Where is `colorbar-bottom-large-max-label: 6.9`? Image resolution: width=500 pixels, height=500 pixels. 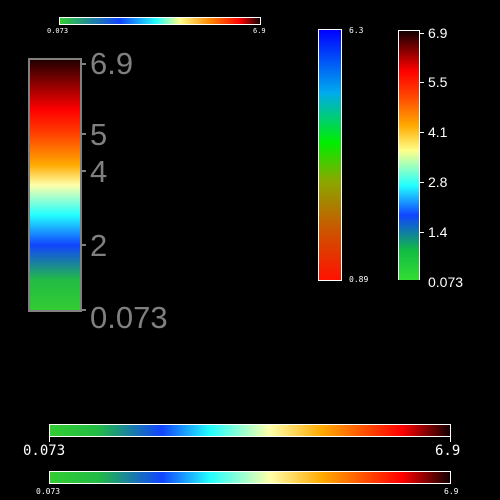
colorbar-bottom-large-max-label: 6.9 is located at coordinates (448, 451).